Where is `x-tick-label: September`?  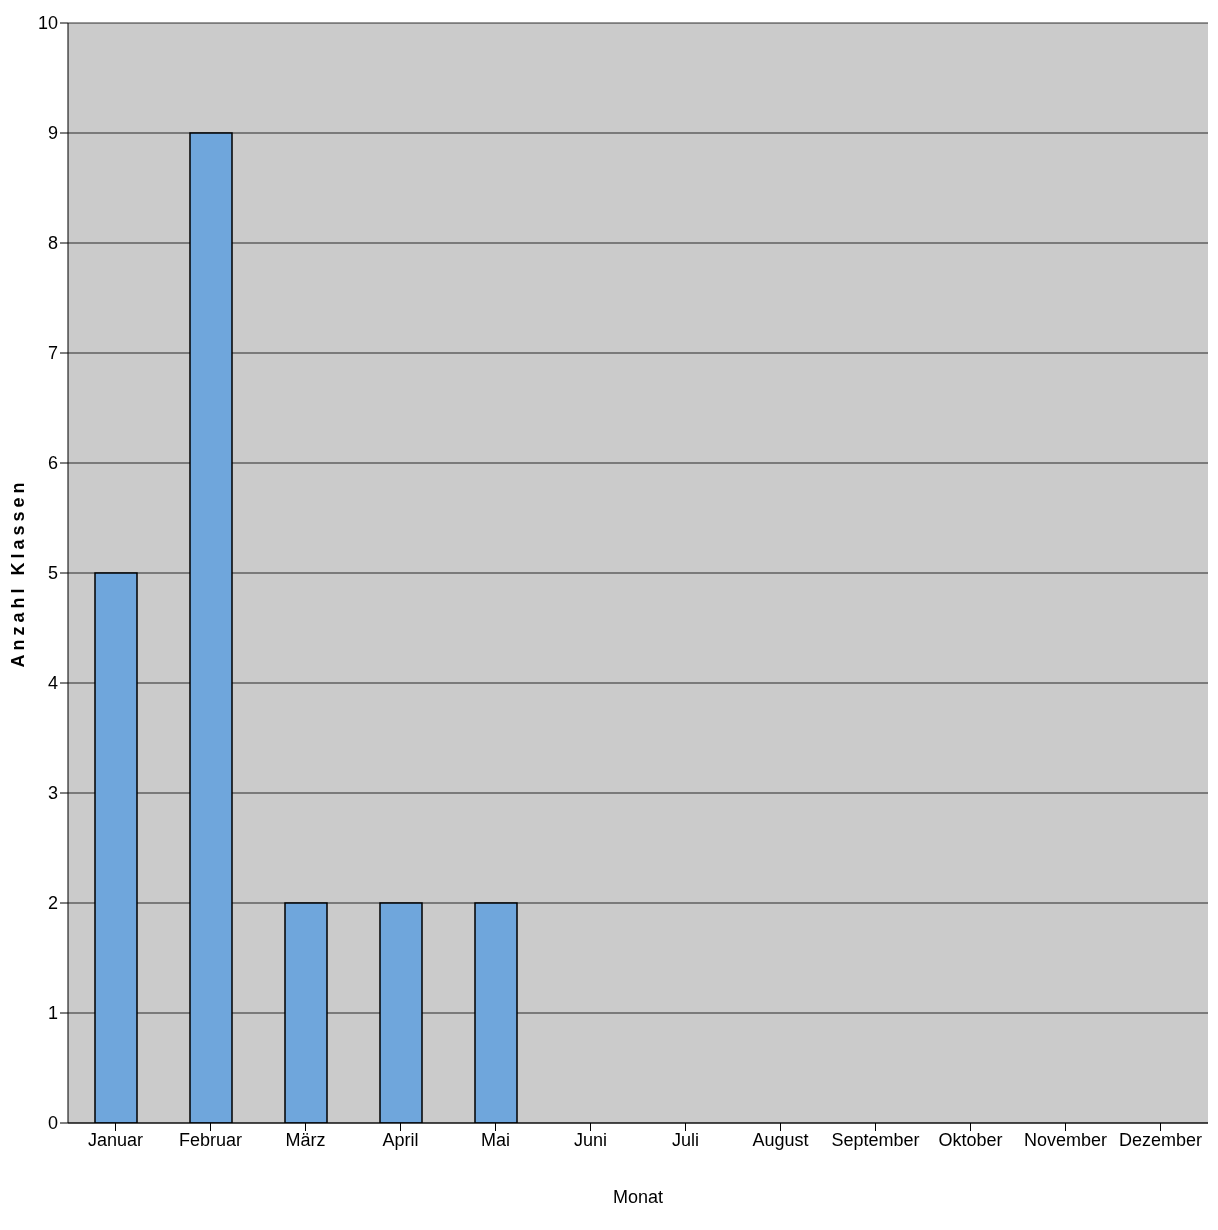
x-tick-label: September is located at coordinates (875, 1139).